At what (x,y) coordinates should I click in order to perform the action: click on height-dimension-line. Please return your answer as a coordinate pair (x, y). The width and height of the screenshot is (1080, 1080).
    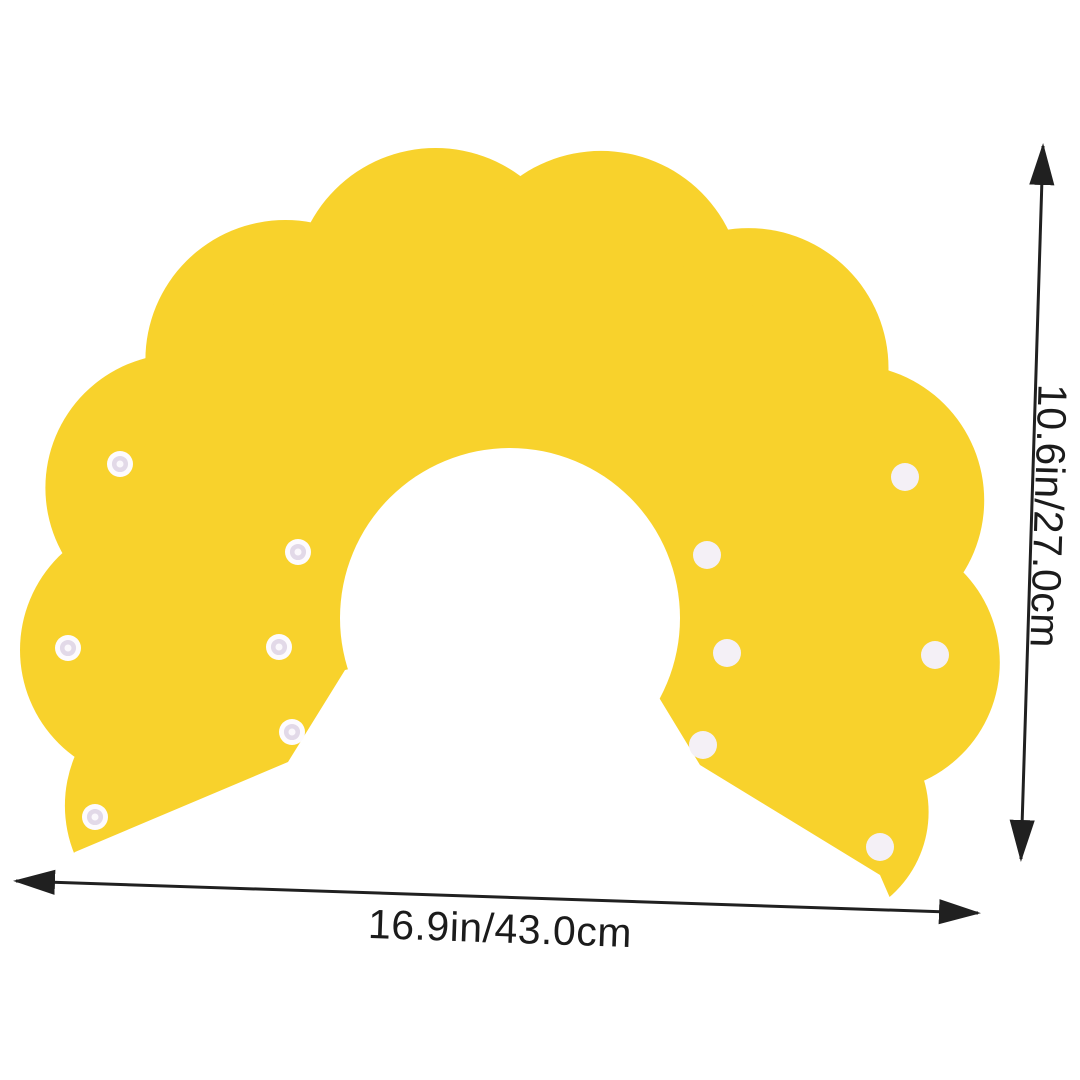
    Looking at the image, I should click on (1032, 502).